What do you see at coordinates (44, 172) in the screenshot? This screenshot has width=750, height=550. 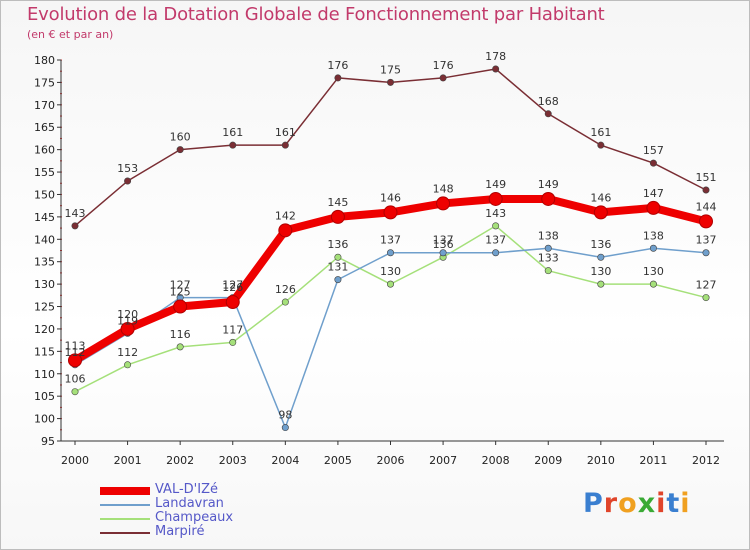 I see `y-tick-label: 155` at bounding box center [44, 172].